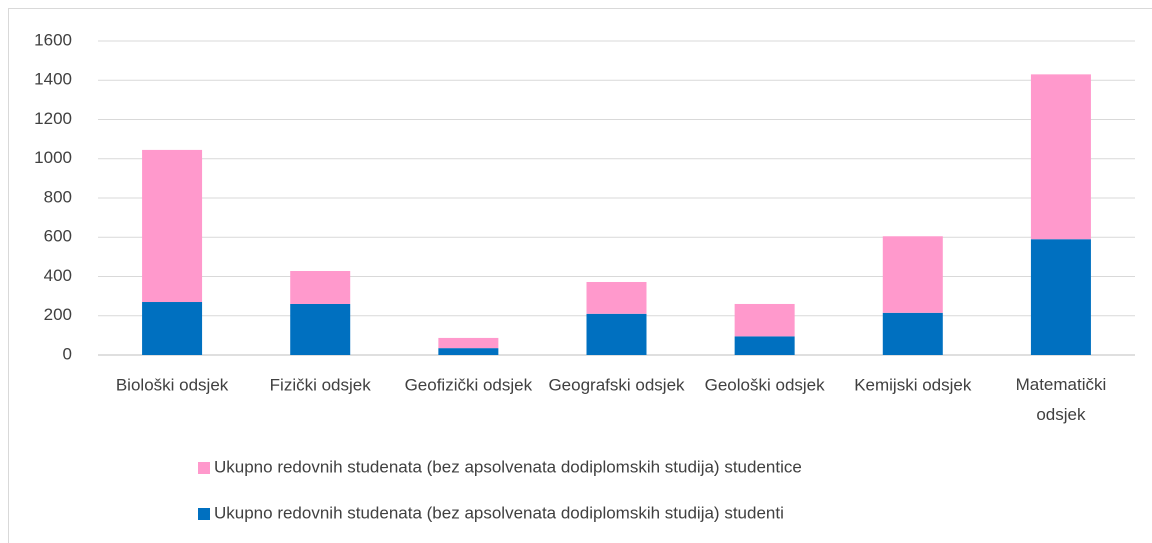  Describe the element at coordinates (53, 79) in the screenshot. I see `y-tick-label: 1400` at that location.